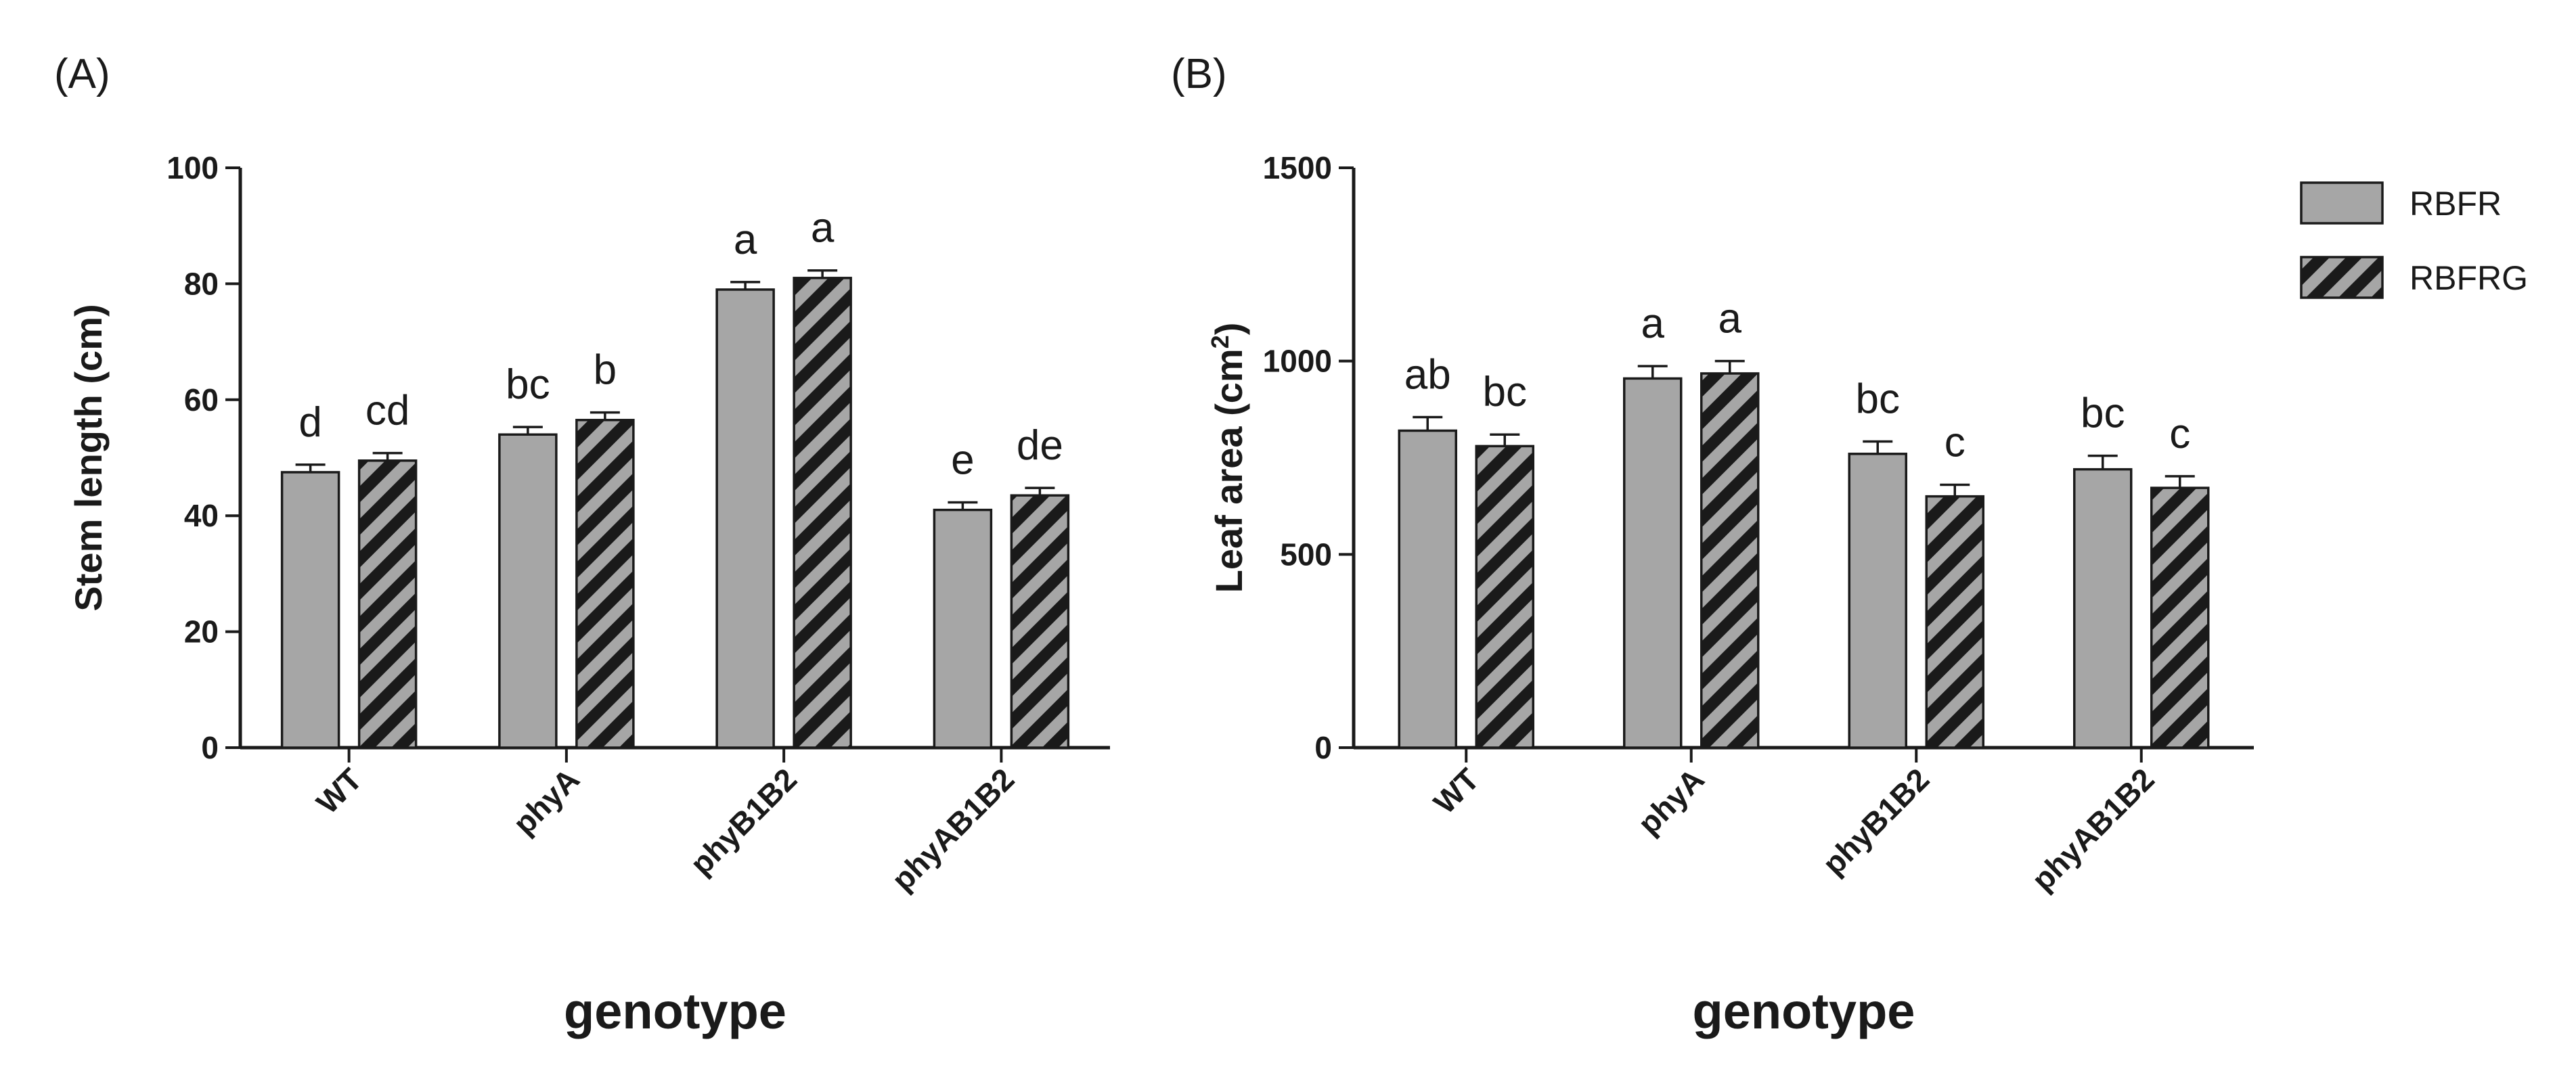  I want to click on y-axis-title: Leaf area (cm2), so click(1228, 458).